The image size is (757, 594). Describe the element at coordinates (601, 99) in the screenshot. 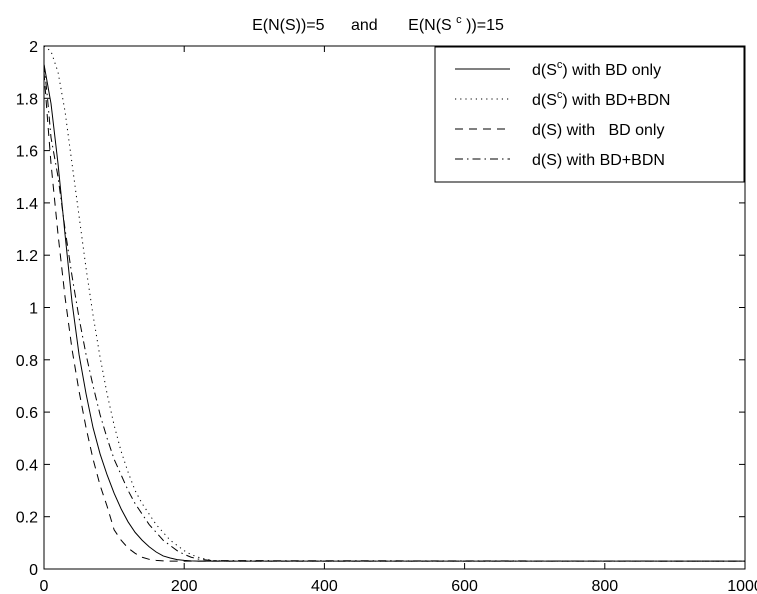

I see `legend-label-2: d(Sc) with BD+BDN` at that location.